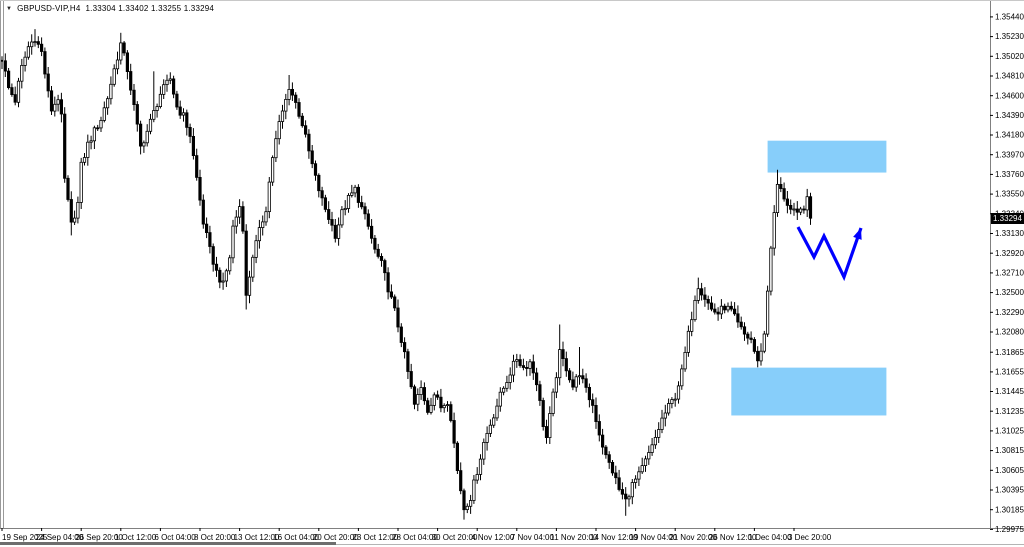 This screenshot has height=547, width=1024. Describe the element at coordinates (1009, 17) in the screenshot. I see `price-tick-label: 1.35440` at that location.